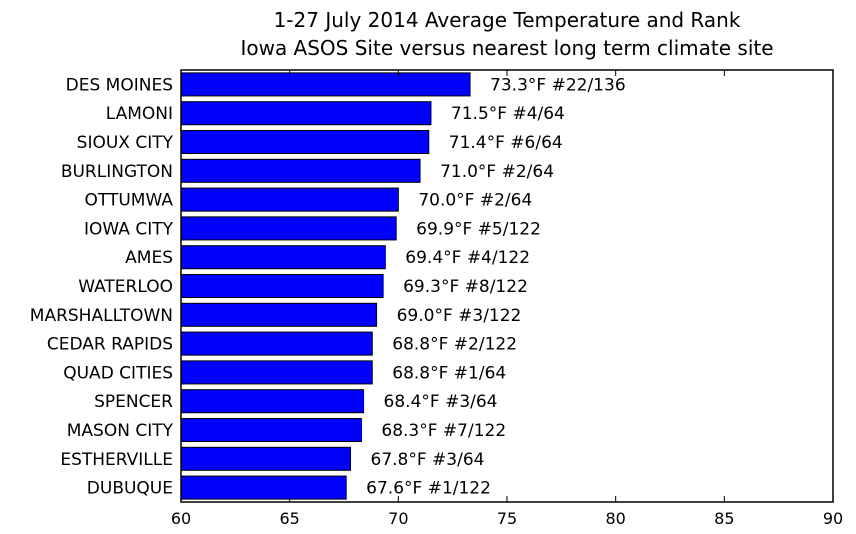 Image resolution: width=856 pixels, height=534 pixels. I want to click on category-label: WATERLOO, so click(125, 287).